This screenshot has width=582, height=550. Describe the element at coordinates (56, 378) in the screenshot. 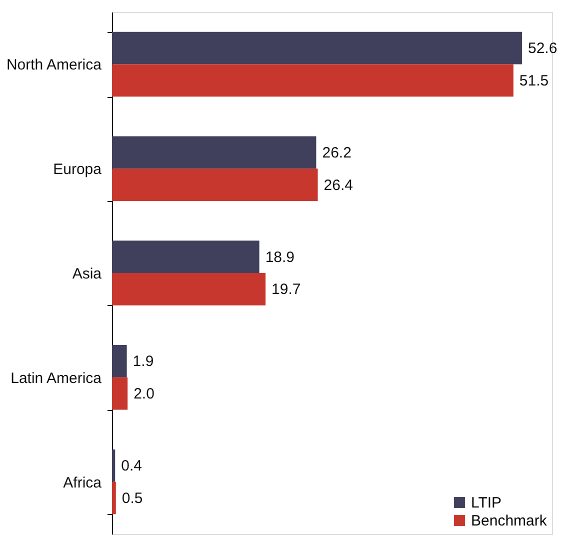

I see `y-tick-label: Latin America` at that location.